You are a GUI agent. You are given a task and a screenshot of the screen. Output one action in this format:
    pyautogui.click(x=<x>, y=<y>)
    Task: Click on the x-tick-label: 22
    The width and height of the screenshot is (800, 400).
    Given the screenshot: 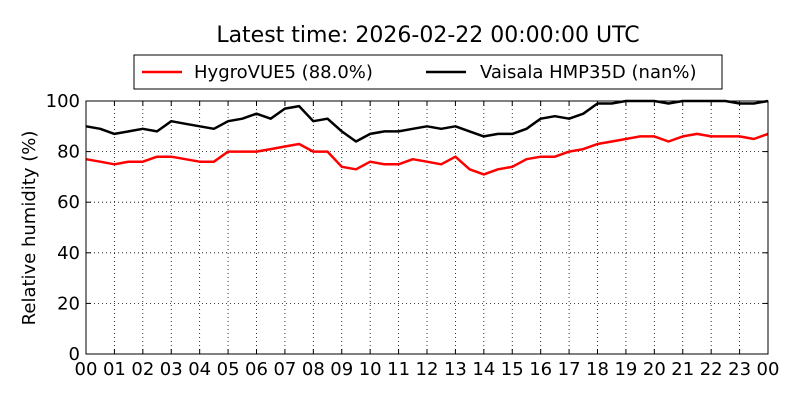 What is the action you would take?
    pyautogui.click(x=711, y=369)
    